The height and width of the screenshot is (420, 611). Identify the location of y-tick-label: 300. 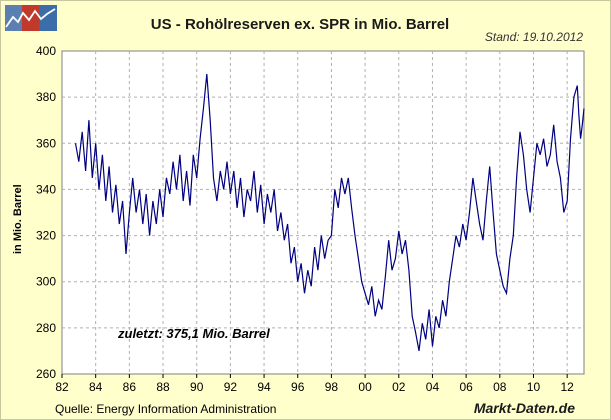
(46, 282).